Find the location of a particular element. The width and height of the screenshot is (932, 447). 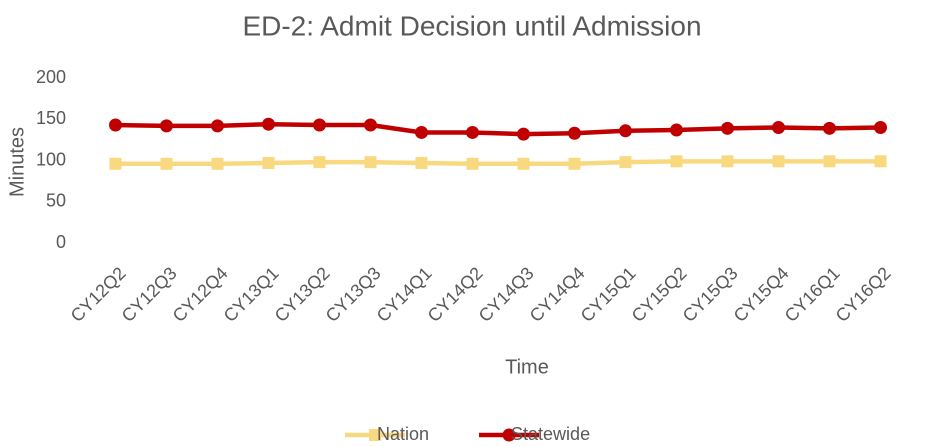

x-tick-label: CY14Q1 is located at coordinates (404, 294).